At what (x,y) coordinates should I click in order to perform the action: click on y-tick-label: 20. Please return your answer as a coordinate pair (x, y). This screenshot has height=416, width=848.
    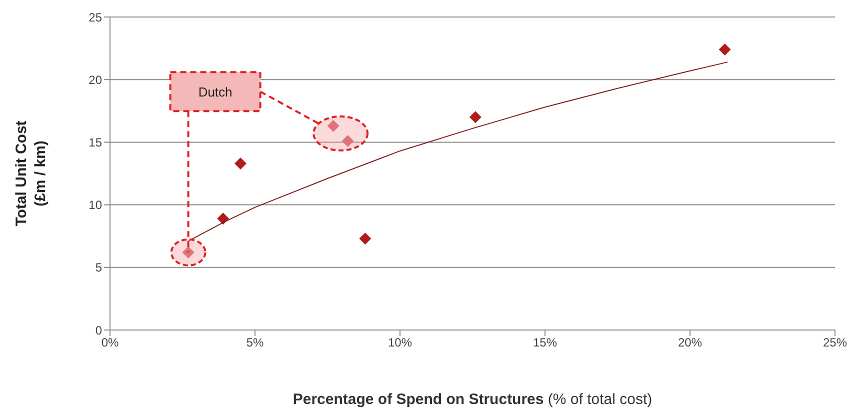
    Looking at the image, I should click on (95, 79).